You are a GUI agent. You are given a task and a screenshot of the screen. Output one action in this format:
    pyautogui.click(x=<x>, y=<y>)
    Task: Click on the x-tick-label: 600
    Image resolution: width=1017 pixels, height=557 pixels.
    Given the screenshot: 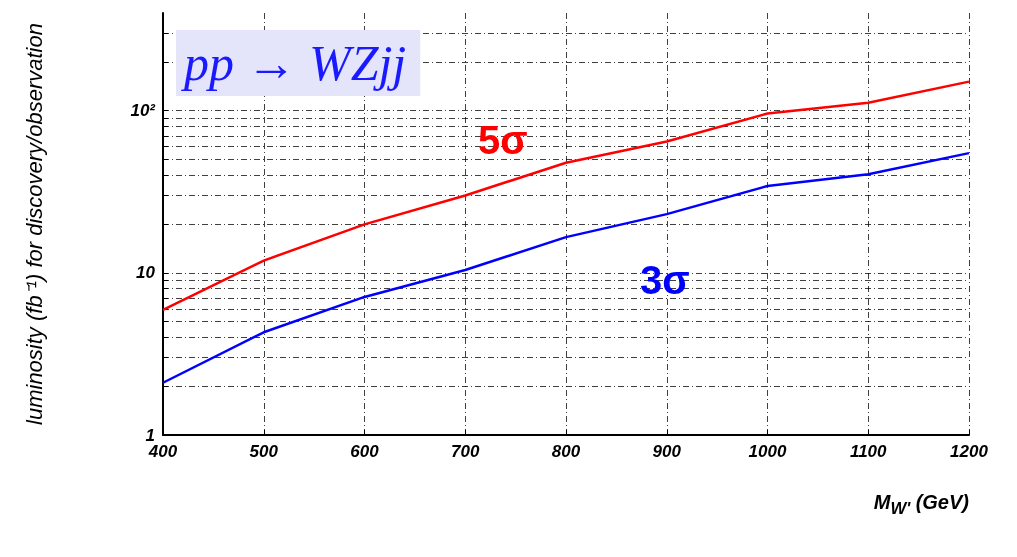 What is the action you would take?
    pyautogui.click(x=365, y=451)
    